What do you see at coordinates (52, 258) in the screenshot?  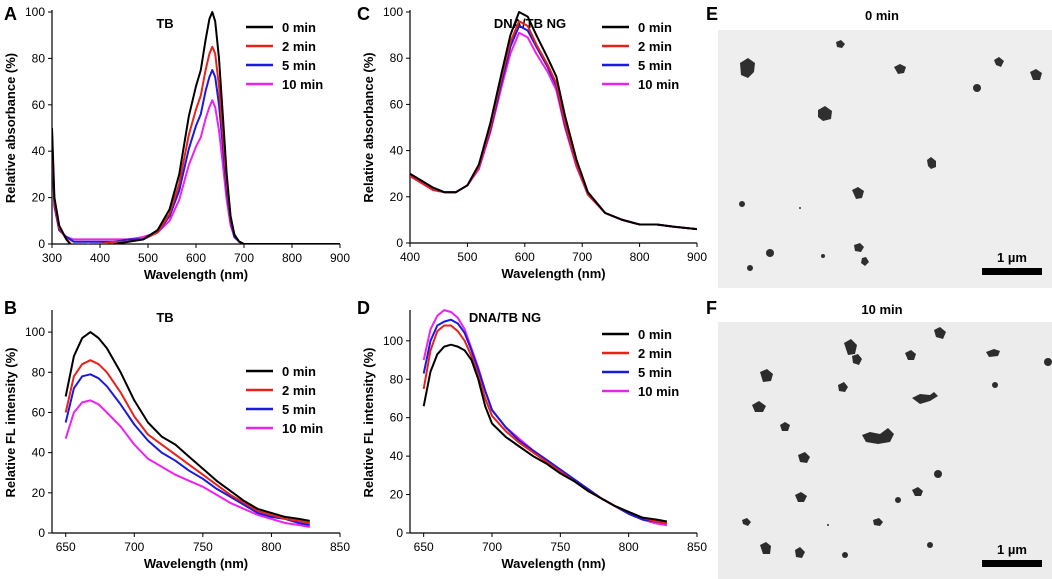 I see `x-tick-label-a: 300` at bounding box center [52, 258].